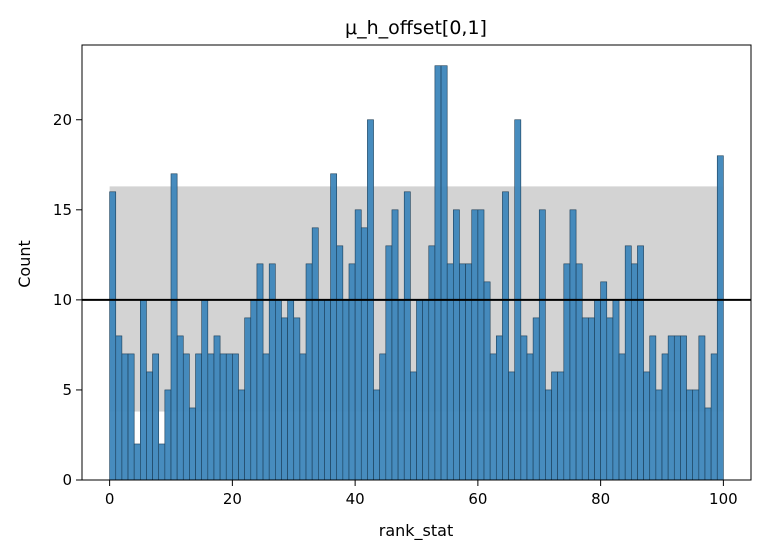  What do you see at coordinates (723, 499) in the screenshot?
I see `x-tick-label: 100` at bounding box center [723, 499].